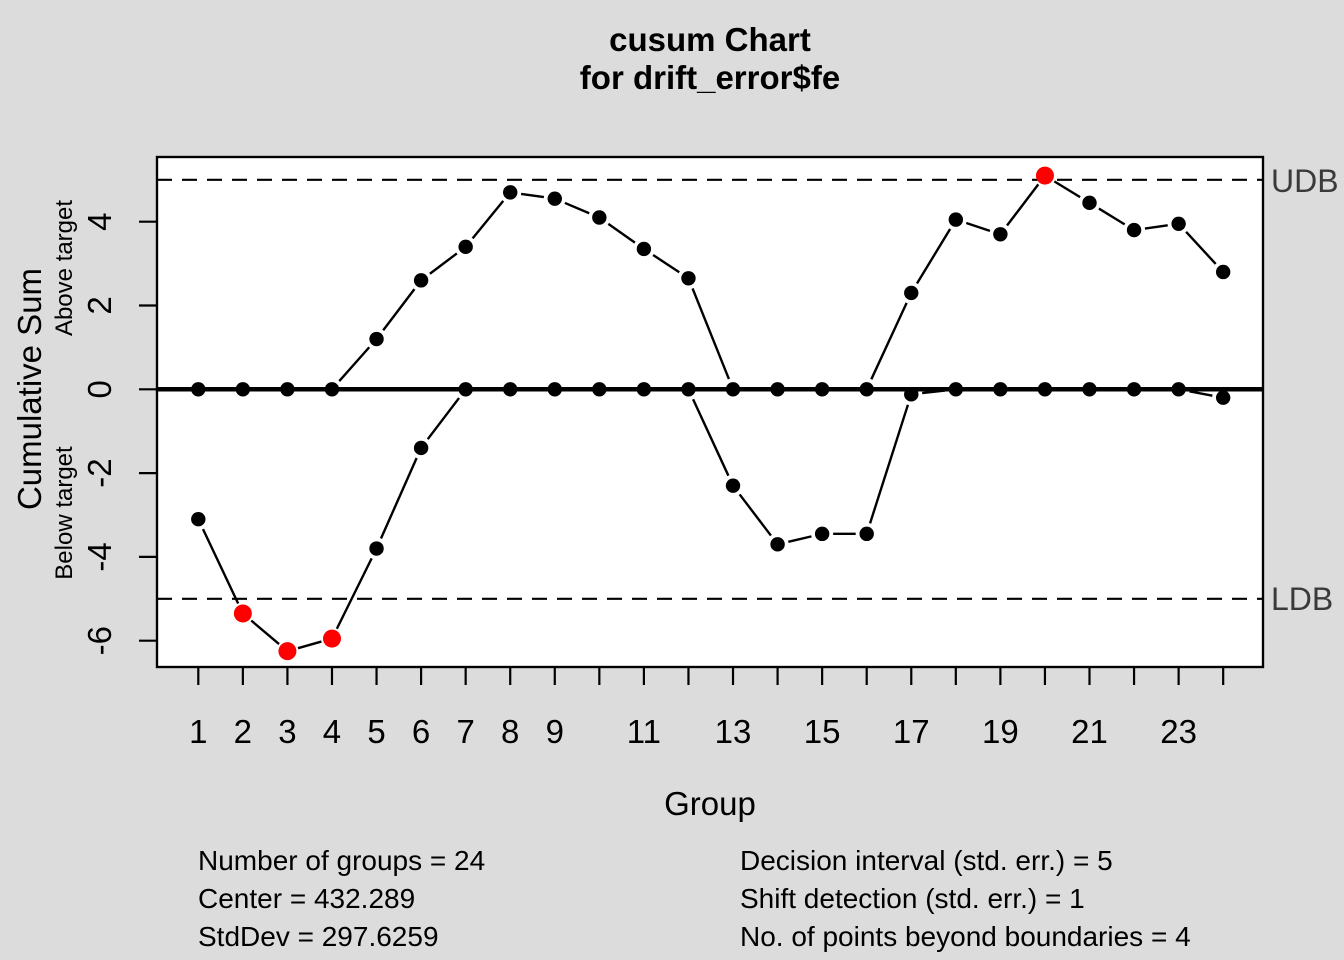 The width and height of the screenshot is (1344, 960). What do you see at coordinates (421, 280) in the screenshot?
I see `data-point-above_target-g6` at bounding box center [421, 280].